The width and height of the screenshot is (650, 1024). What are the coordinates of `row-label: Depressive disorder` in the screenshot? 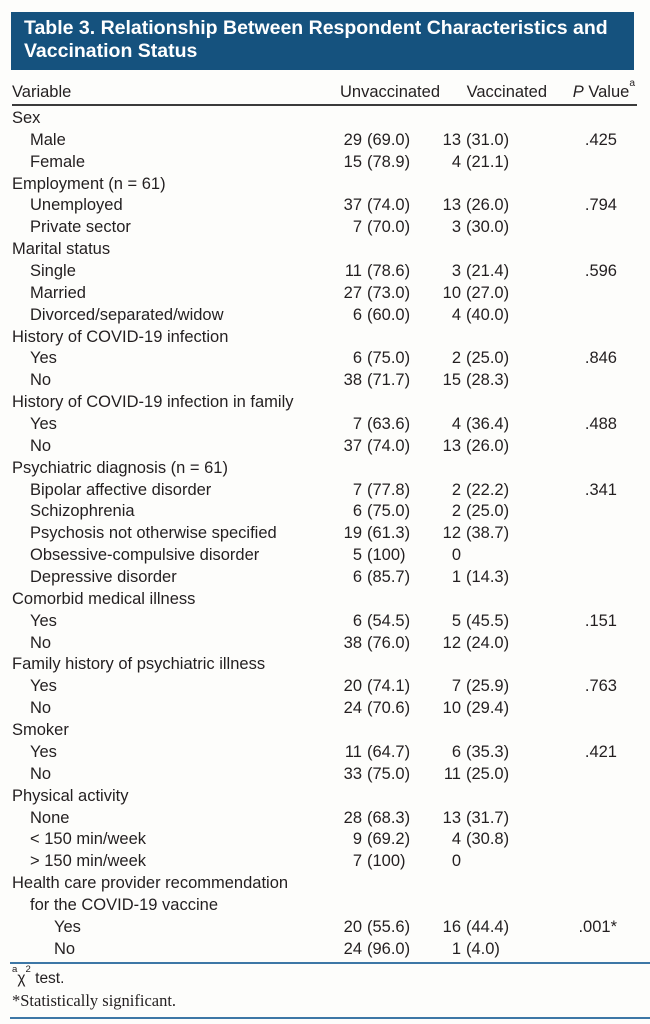 It's located at (103, 577).